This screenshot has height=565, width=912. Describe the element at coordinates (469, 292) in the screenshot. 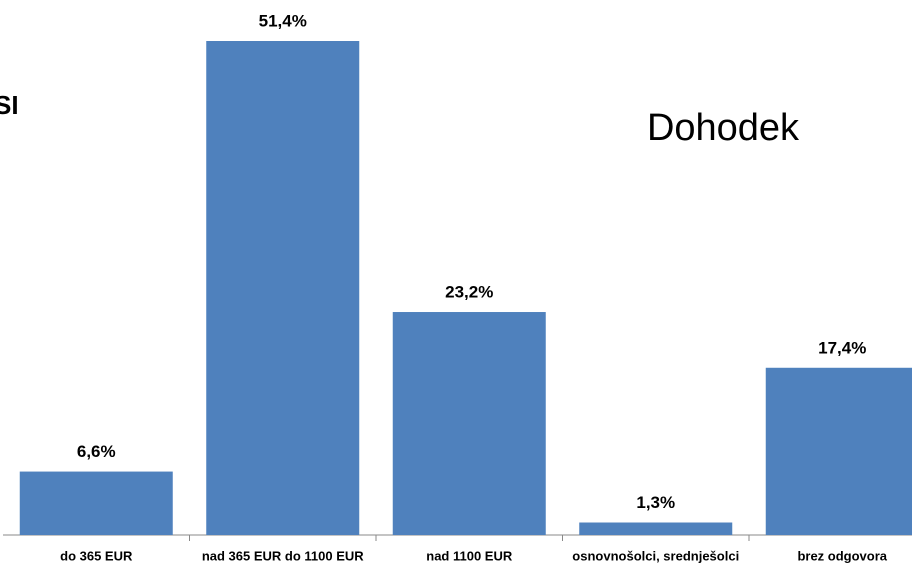

I see `value-label: 23,2%` at that location.